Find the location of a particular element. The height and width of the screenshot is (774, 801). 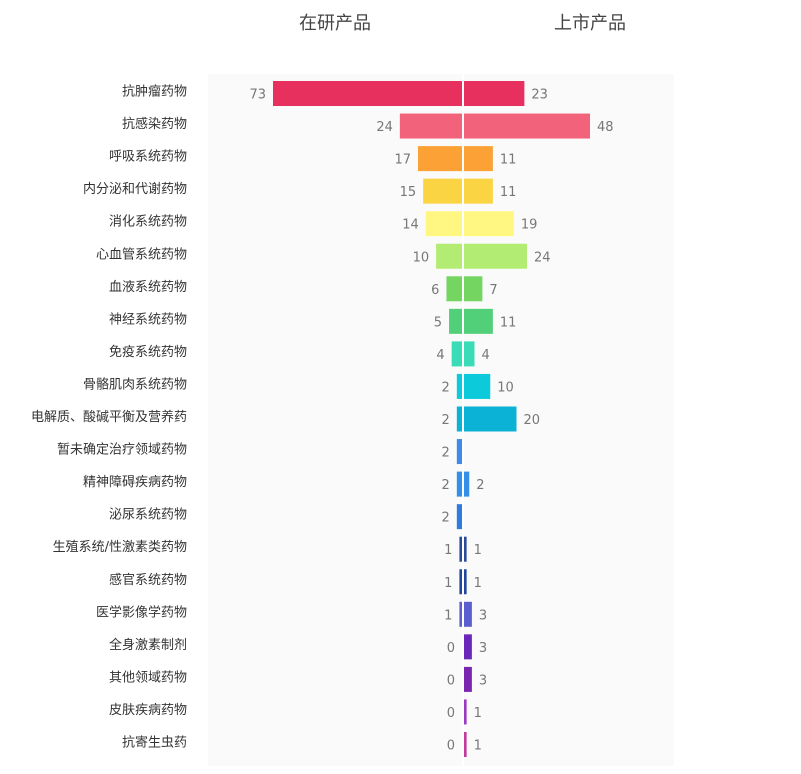

category-label: 其他领域药物 is located at coordinates (148, 677).